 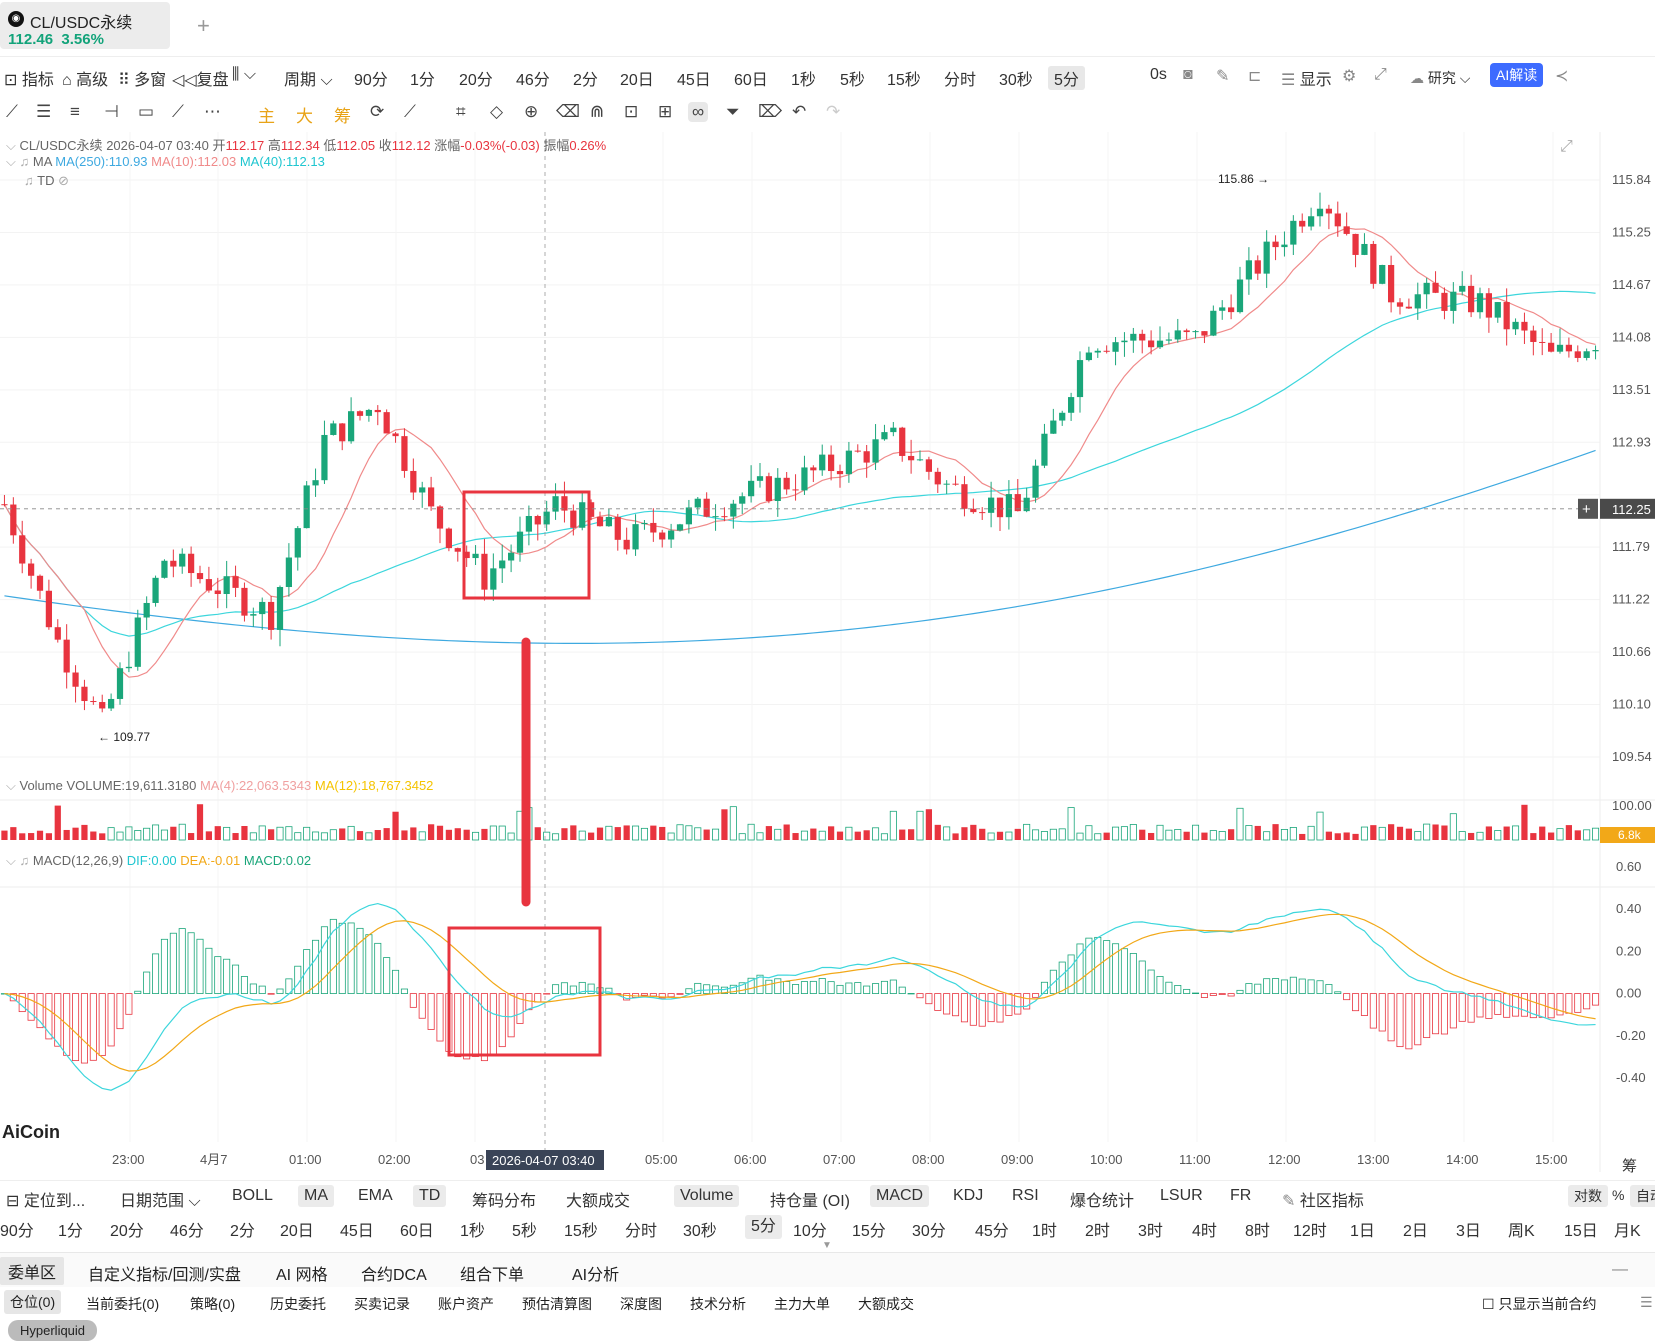 What do you see at coordinates (700, 1231) in the screenshot?
I see `period-bar-item: 30秒` at bounding box center [700, 1231].